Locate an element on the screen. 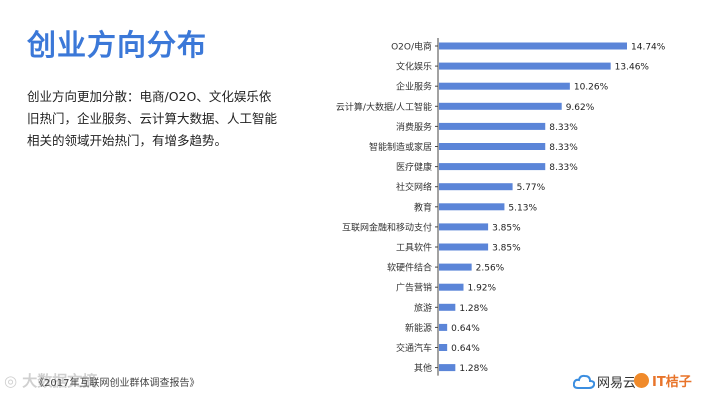  source-note: 《2017年互联网创业群体调查报告》 is located at coordinates (117, 383).